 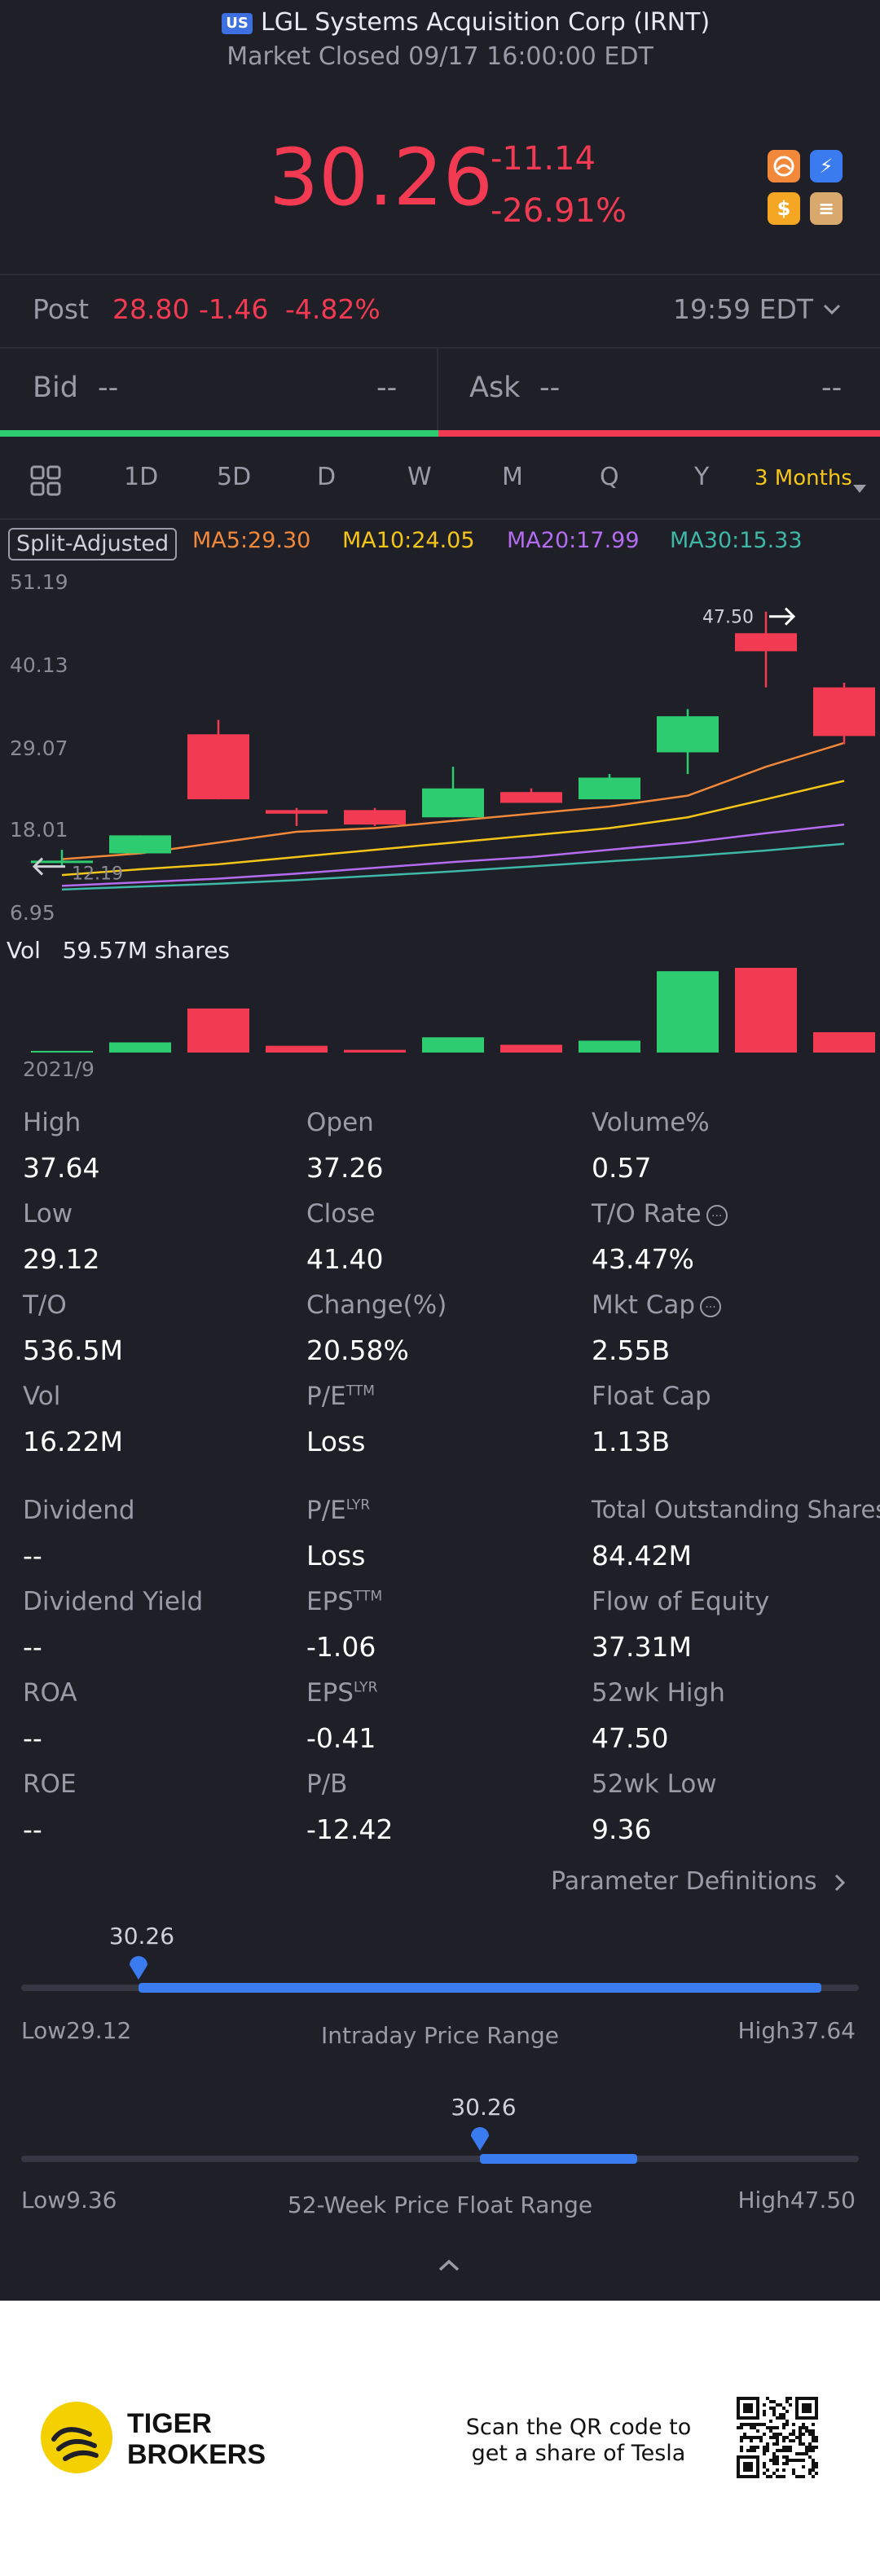 I want to click on week52-low: Low9.36, so click(x=69, y=2200).